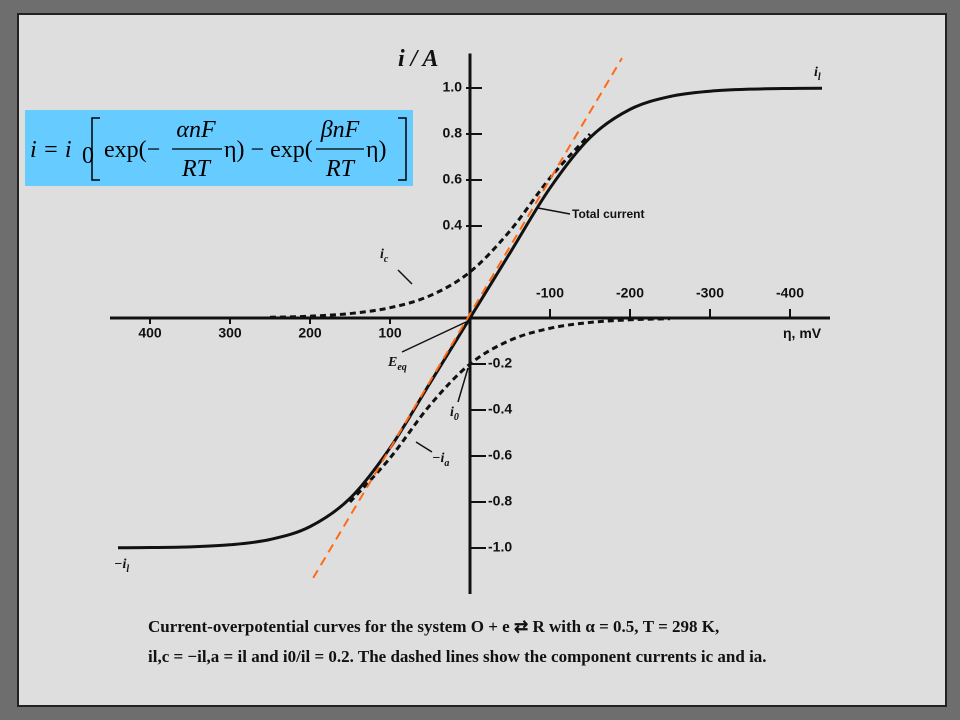 Image resolution: width=960 pixels, height=720 pixels. I want to click on equation: i = i 0 exp(− αnF RT η) − exp( βnF RT η), so click(218, 149).